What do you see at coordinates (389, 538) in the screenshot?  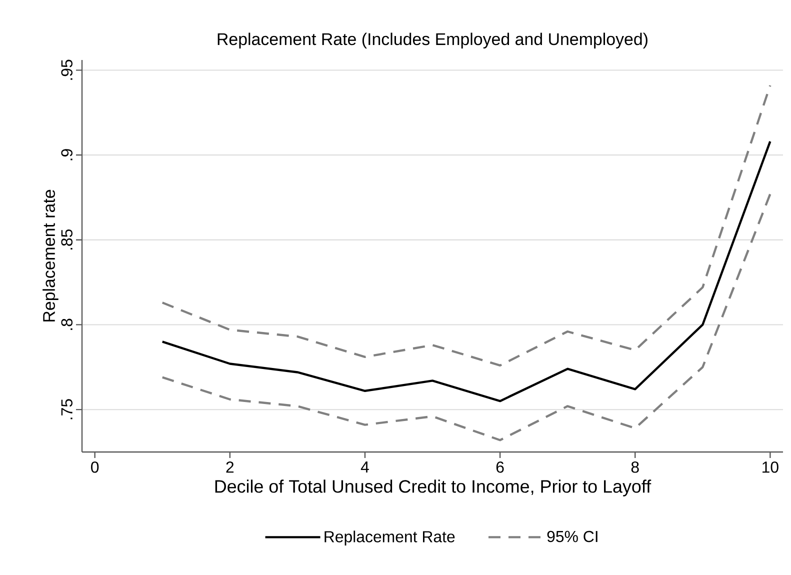 I see `legend-label: Replacement Rate` at bounding box center [389, 538].